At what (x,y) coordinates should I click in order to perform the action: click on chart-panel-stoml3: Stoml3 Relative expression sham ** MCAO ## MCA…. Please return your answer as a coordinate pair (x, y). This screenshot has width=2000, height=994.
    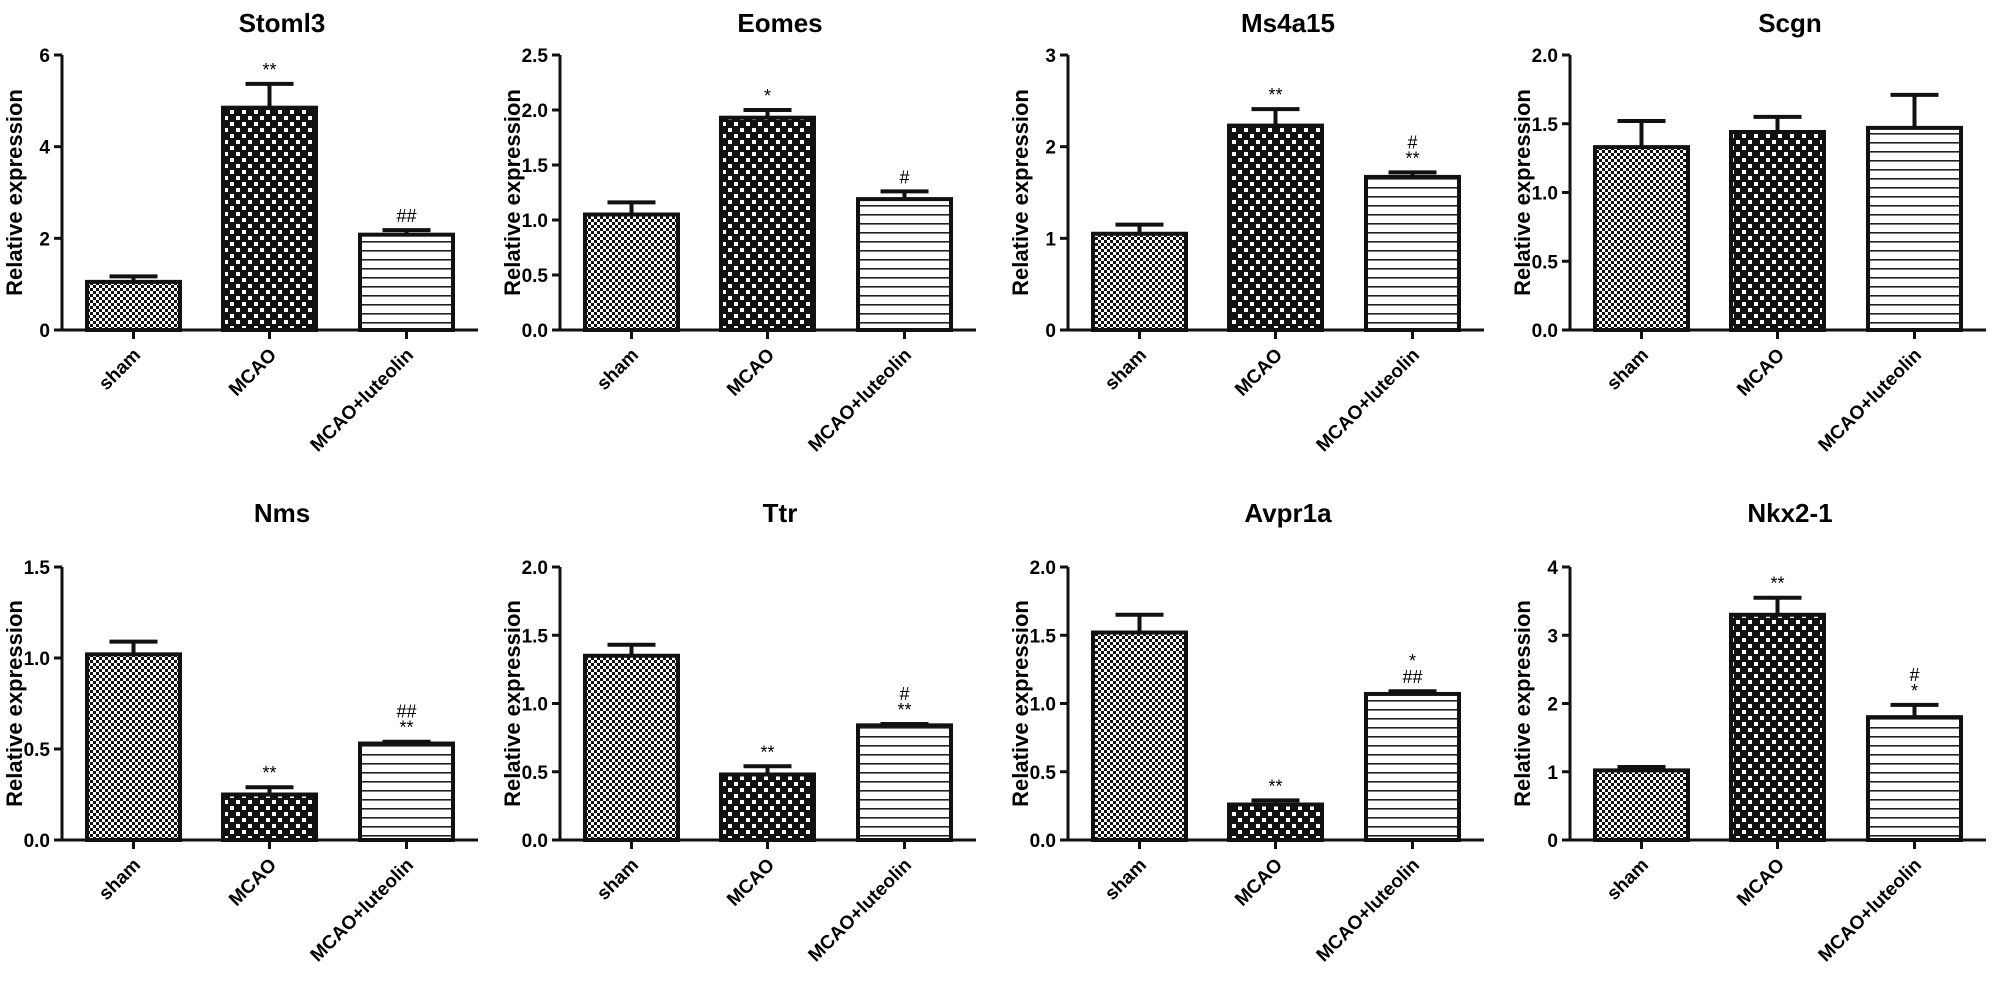
    Looking at the image, I should click on (240, 232).